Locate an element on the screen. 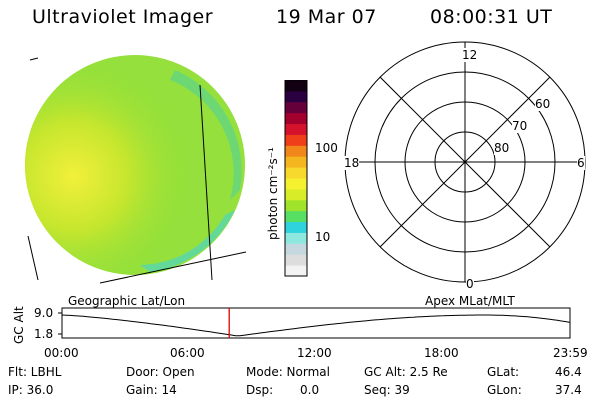  timeline-ytick-high: 9.0 is located at coordinates (44, 313).